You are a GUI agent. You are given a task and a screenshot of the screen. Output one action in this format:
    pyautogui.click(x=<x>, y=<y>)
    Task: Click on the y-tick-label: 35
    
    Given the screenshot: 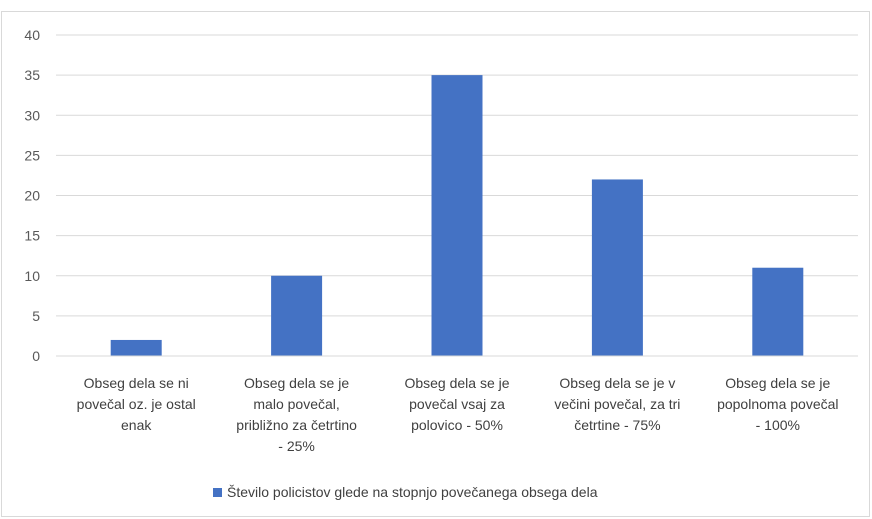 What is the action you would take?
    pyautogui.click(x=32, y=75)
    